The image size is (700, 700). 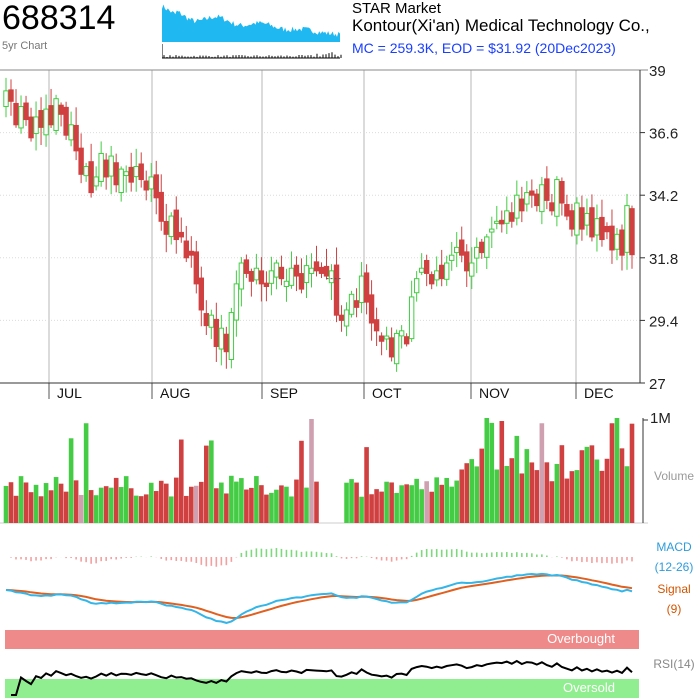 What do you see at coordinates (59, 18) in the screenshot?
I see `ticker-symbol: 688314` at bounding box center [59, 18].